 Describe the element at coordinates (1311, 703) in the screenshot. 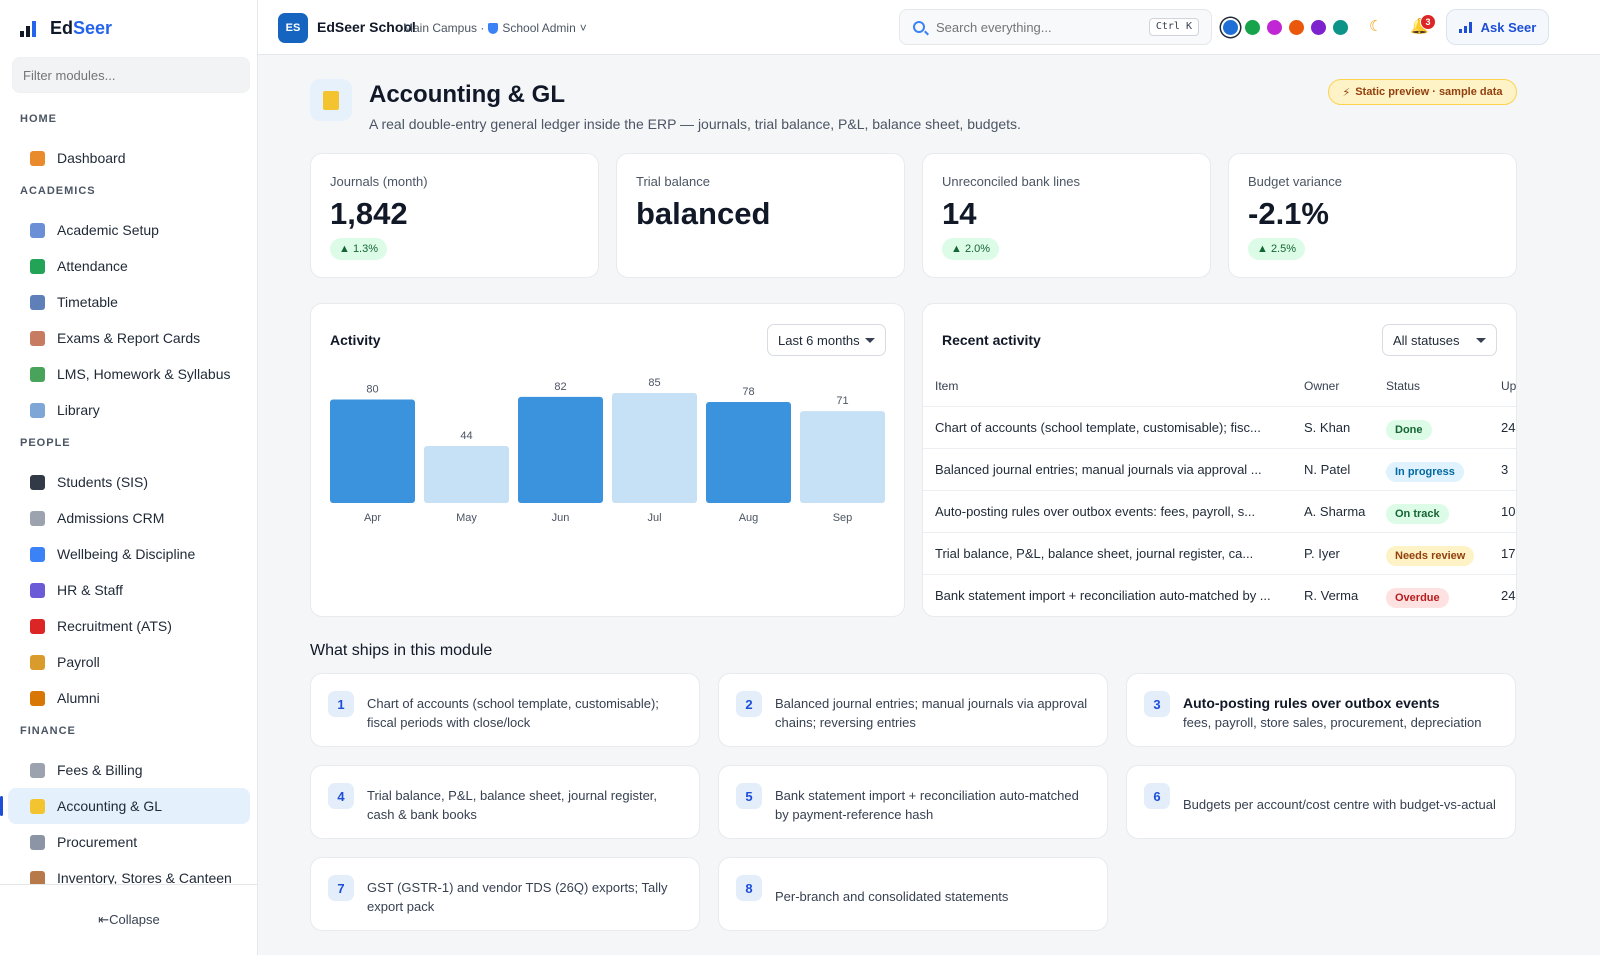

I see `feature-heading: Auto-posting rules over outbox events` at that location.